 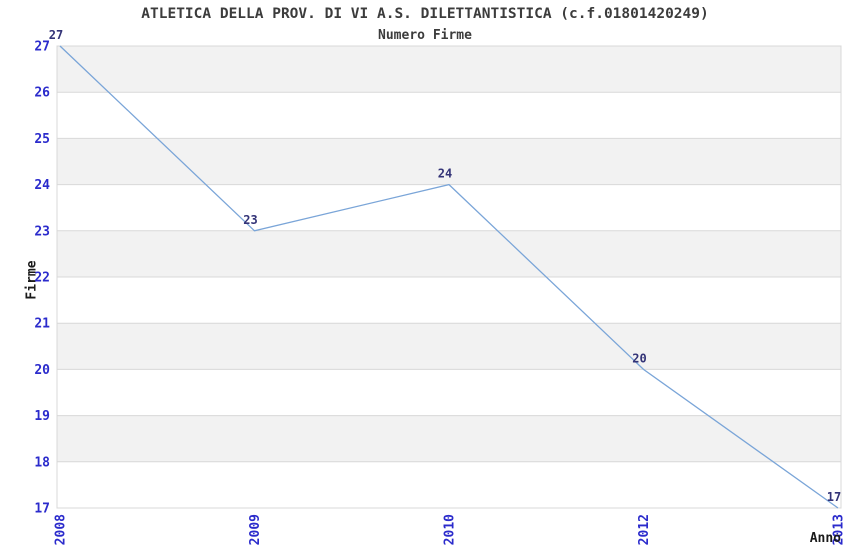 What do you see at coordinates (61, 529) in the screenshot?
I see `x-tick-label: 2008` at bounding box center [61, 529].